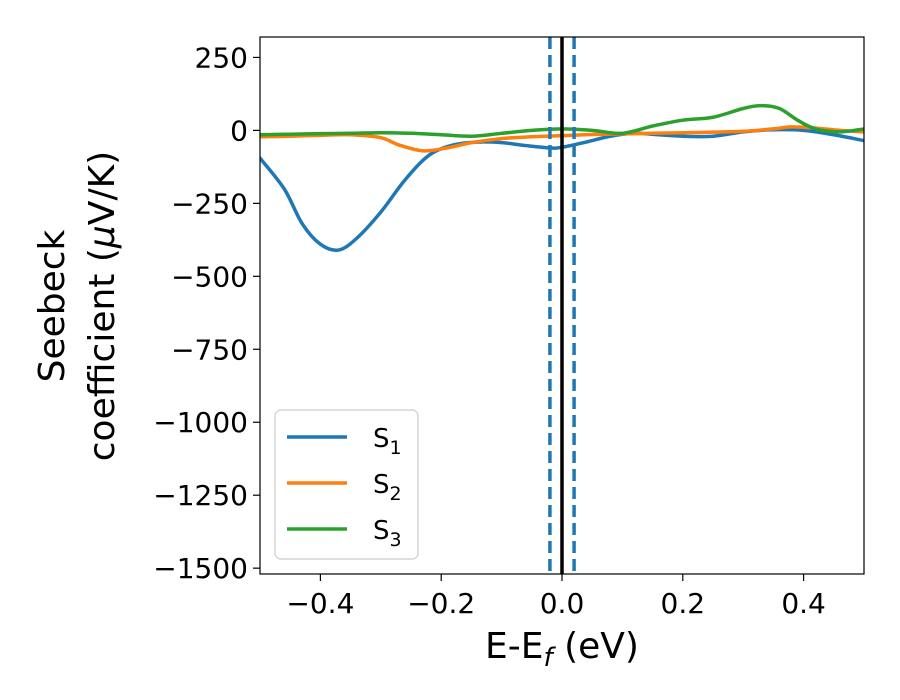  What do you see at coordinates (102, 306) in the screenshot?
I see `y-axis-title-line2: coefficient (μV/K)` at bounding box center [102, 306].